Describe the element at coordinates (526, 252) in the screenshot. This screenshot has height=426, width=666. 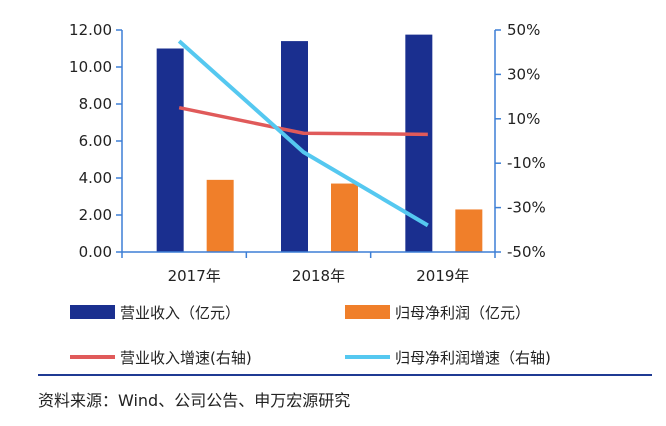
I see `right-tick-label: -50%` at that location.